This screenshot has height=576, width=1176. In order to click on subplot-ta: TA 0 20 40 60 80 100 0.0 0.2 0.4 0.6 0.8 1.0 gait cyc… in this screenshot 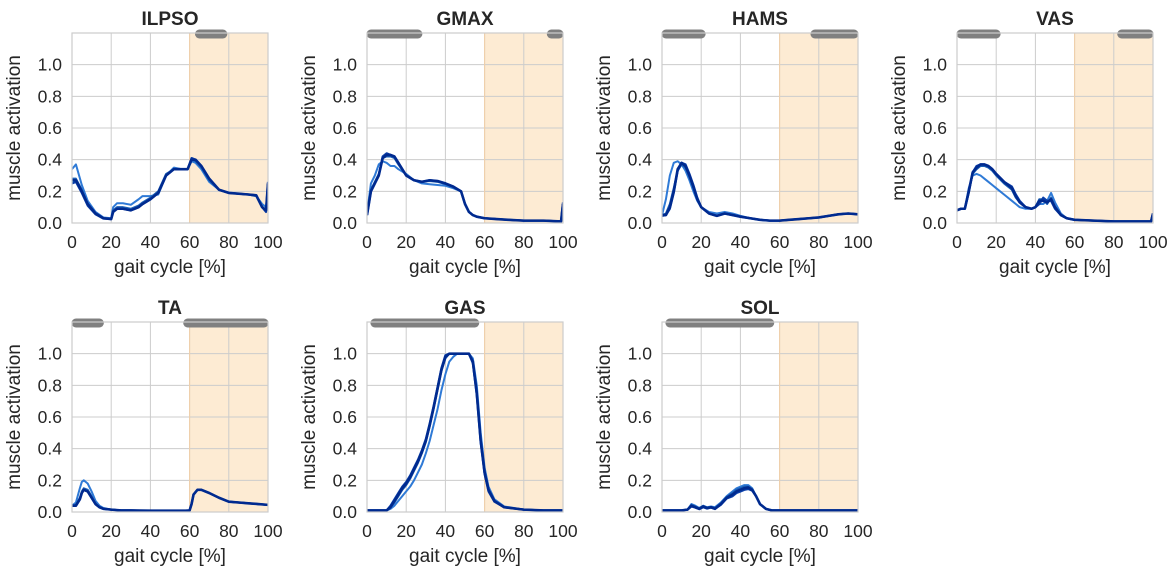, I will do `click(143, 432)`.